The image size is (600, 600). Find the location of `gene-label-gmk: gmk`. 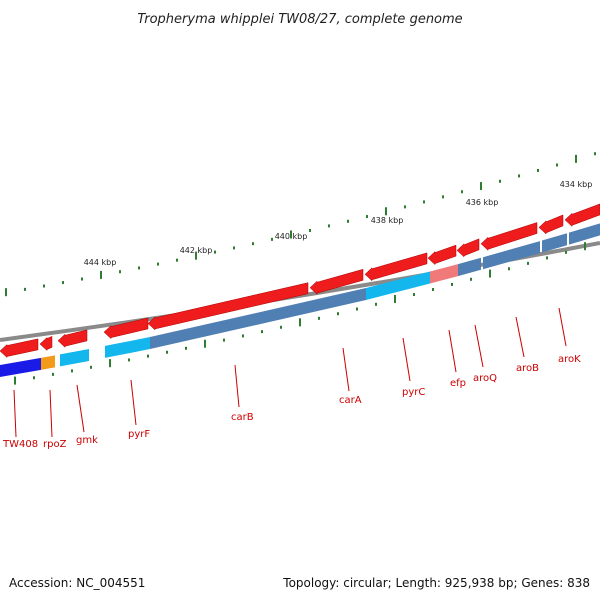

gene-label-gmk: gmk is located at coordinates (87, 440).